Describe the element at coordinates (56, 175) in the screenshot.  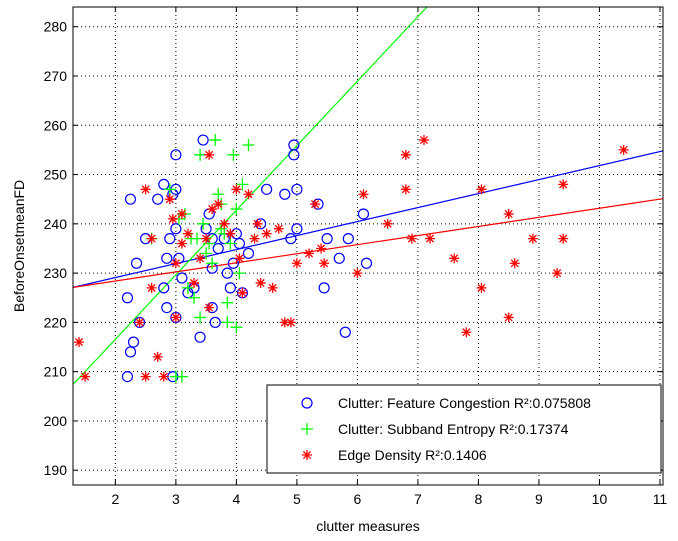
I see `y-tick-label: 250` at that location.